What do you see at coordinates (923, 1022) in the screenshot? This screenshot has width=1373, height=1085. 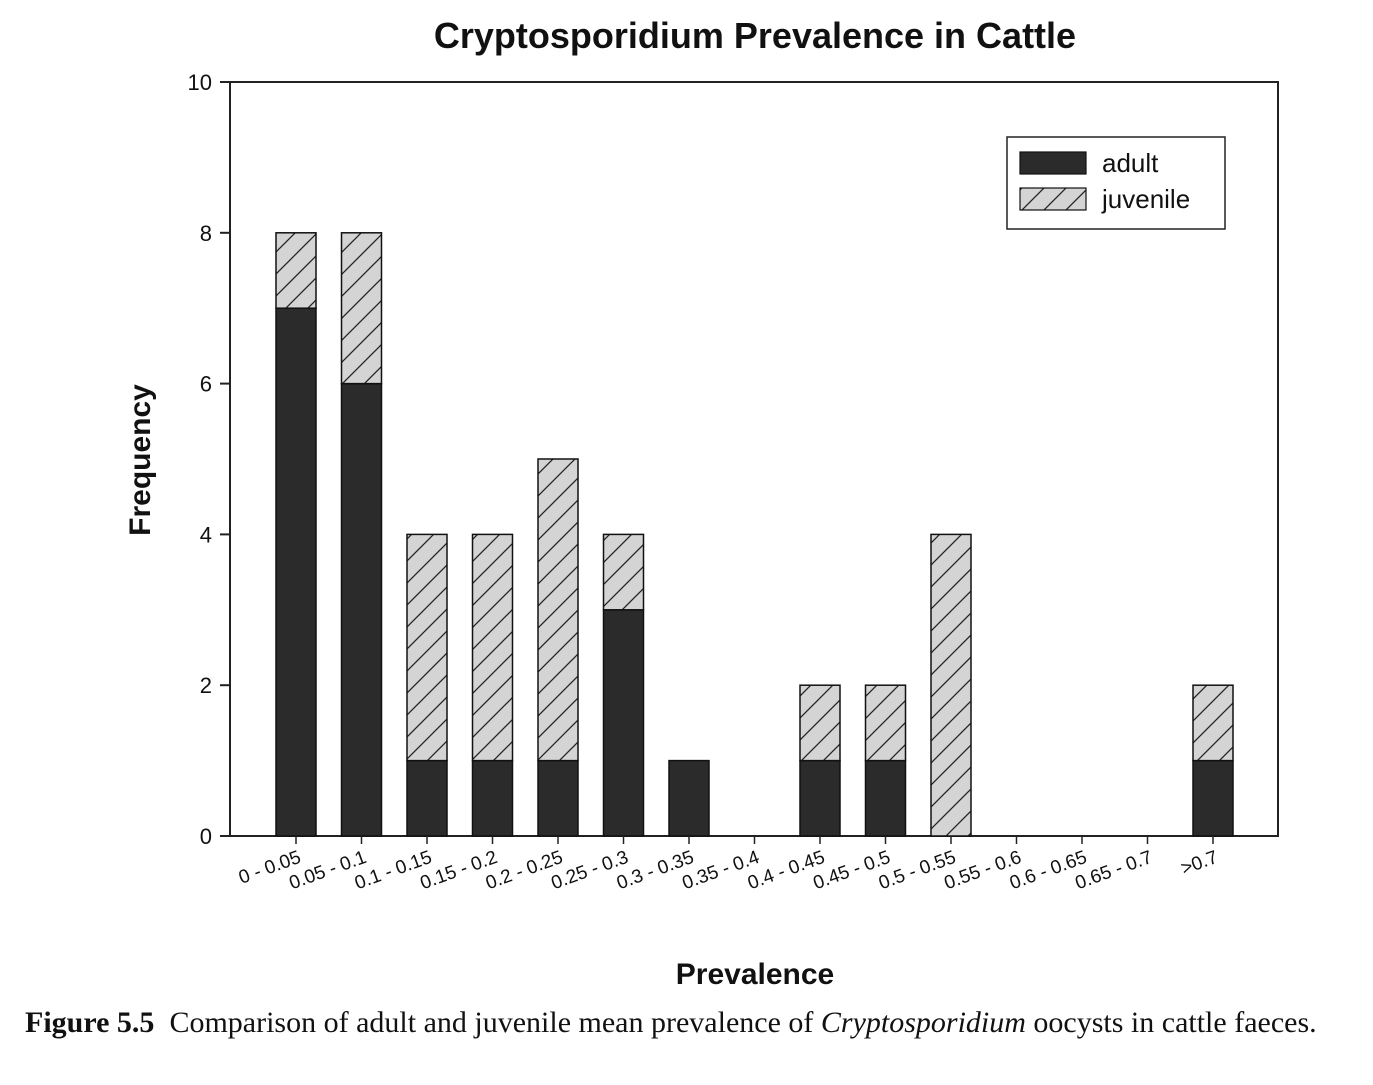 I see `caption-italic: Cryptosporidium` at bounding box center [923, 1022].